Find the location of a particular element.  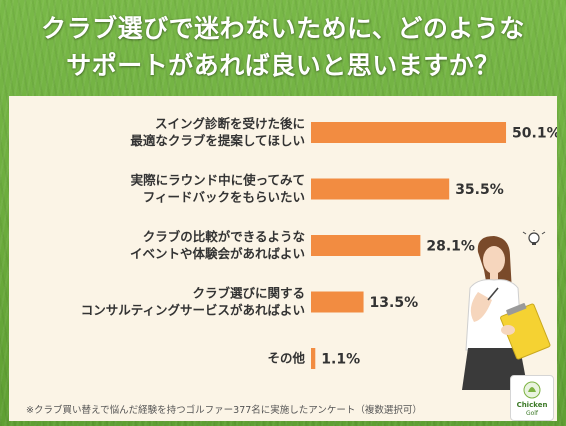

woman-illustration is located at coordinates (506, 310).